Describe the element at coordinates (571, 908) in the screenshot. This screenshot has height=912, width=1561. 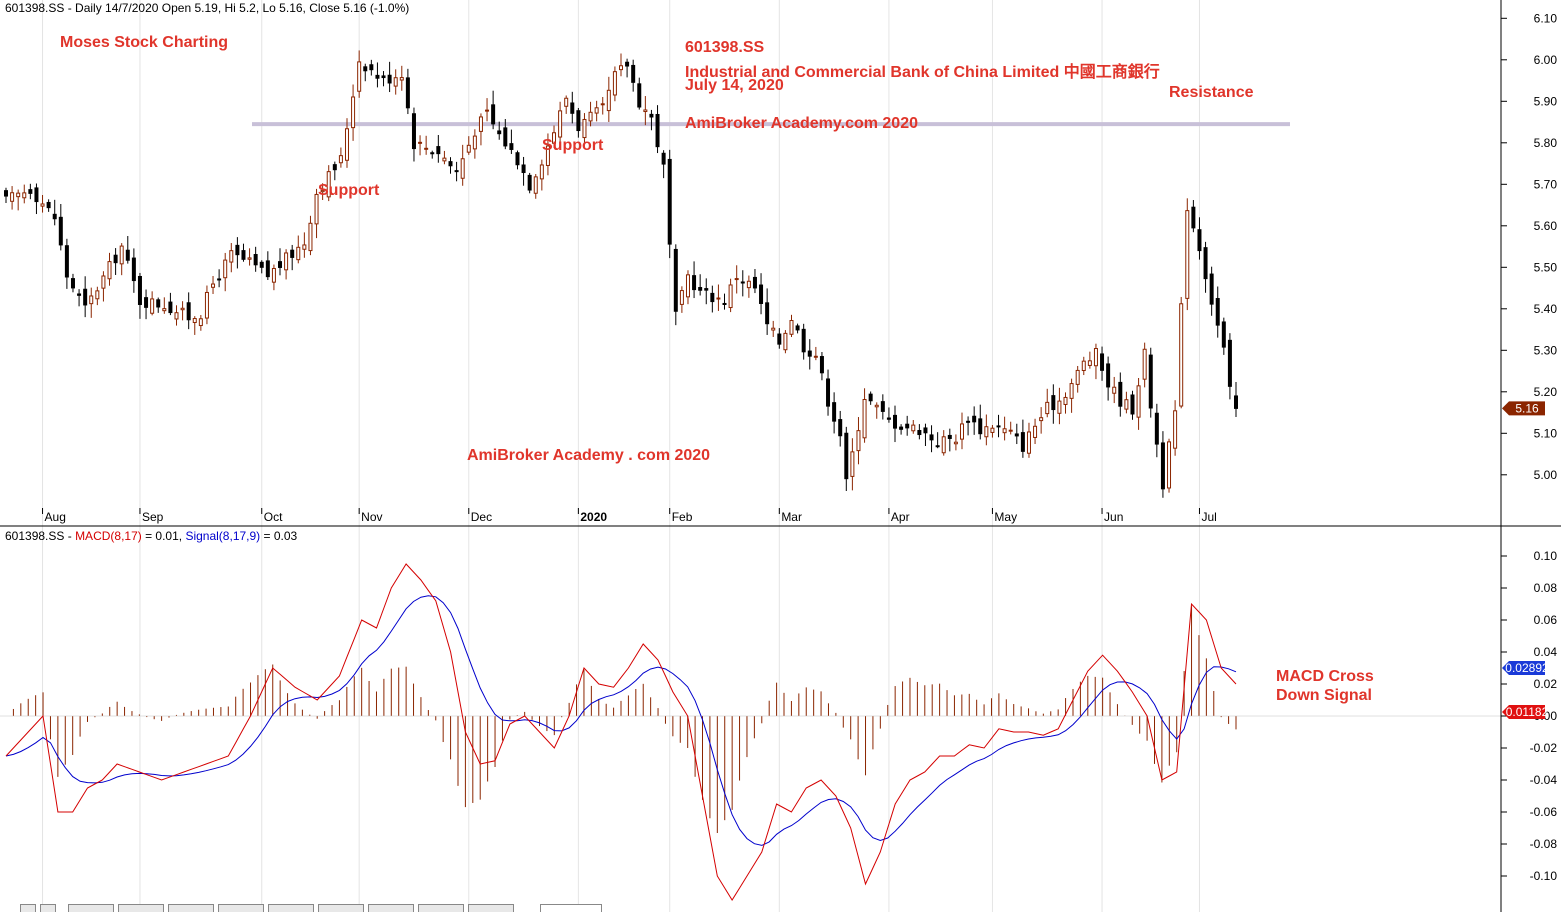
I see `sheet-tab-active` at that location.